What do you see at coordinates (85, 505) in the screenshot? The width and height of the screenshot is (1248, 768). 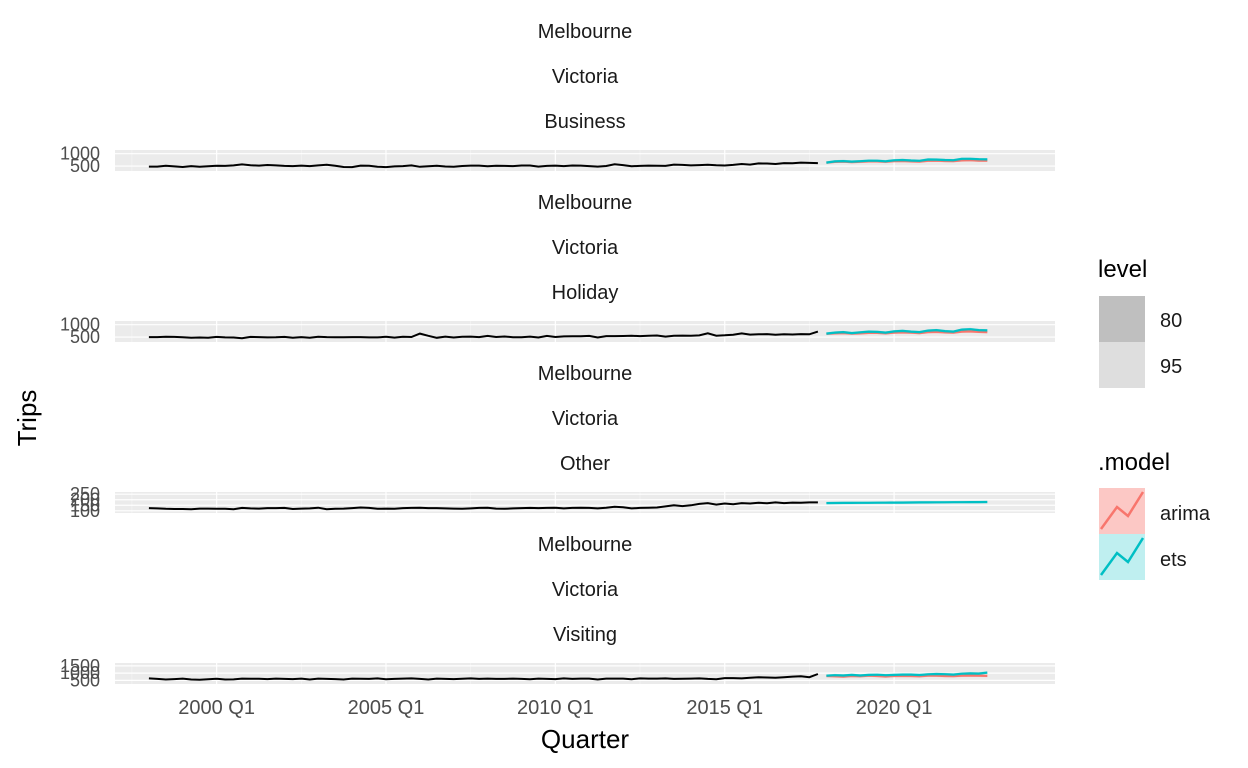 I see `y-tick-label: 150` at bounding box center [85, 505].